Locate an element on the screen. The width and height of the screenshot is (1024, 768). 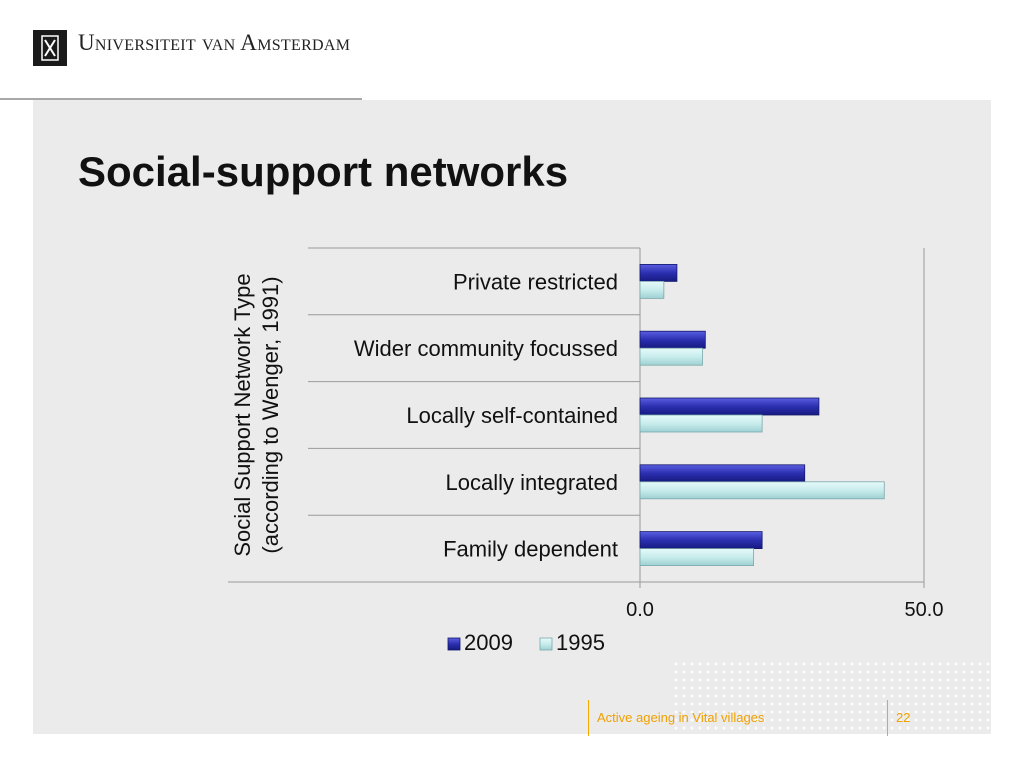
category-label: Locally integrated is located at coordinates (532, 482).